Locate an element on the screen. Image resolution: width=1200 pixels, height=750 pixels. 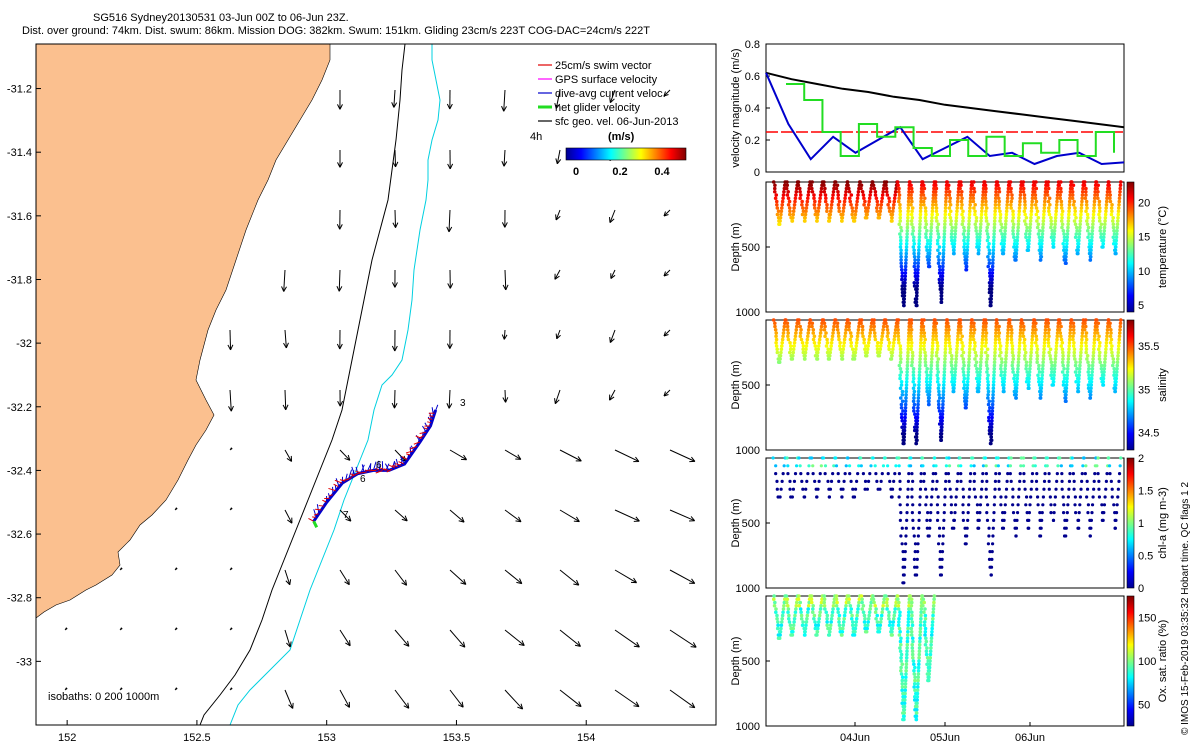
y-tick-label: 0.8 is located at coordinates (752, 45).